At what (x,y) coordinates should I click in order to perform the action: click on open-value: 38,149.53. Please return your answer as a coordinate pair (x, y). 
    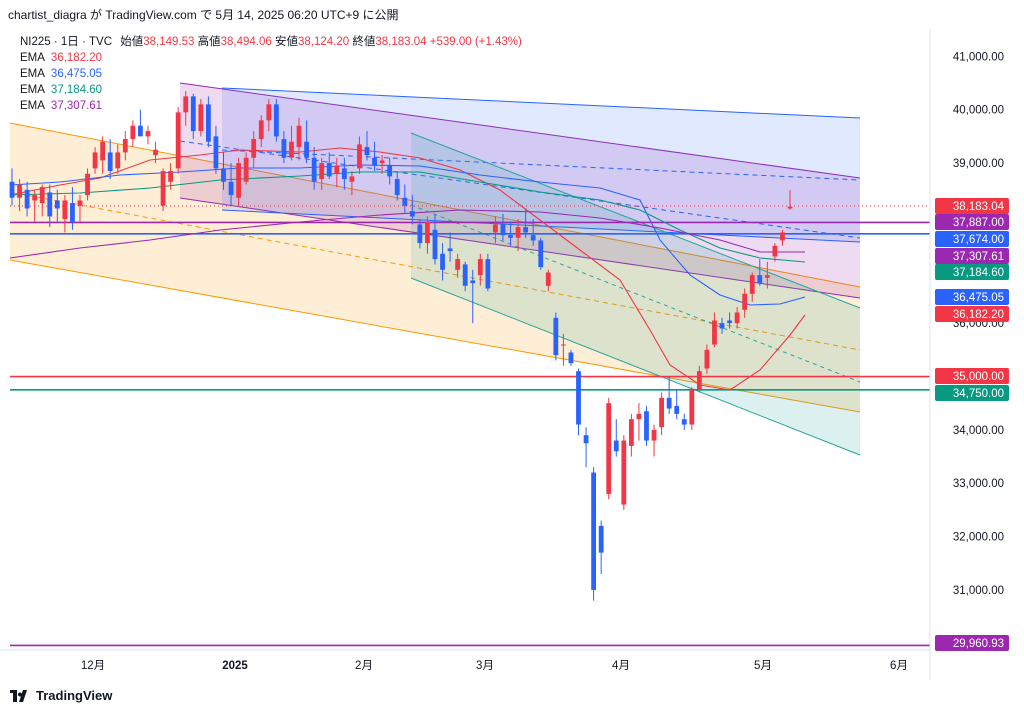
    Looking at the image, I should click on (169, 42).